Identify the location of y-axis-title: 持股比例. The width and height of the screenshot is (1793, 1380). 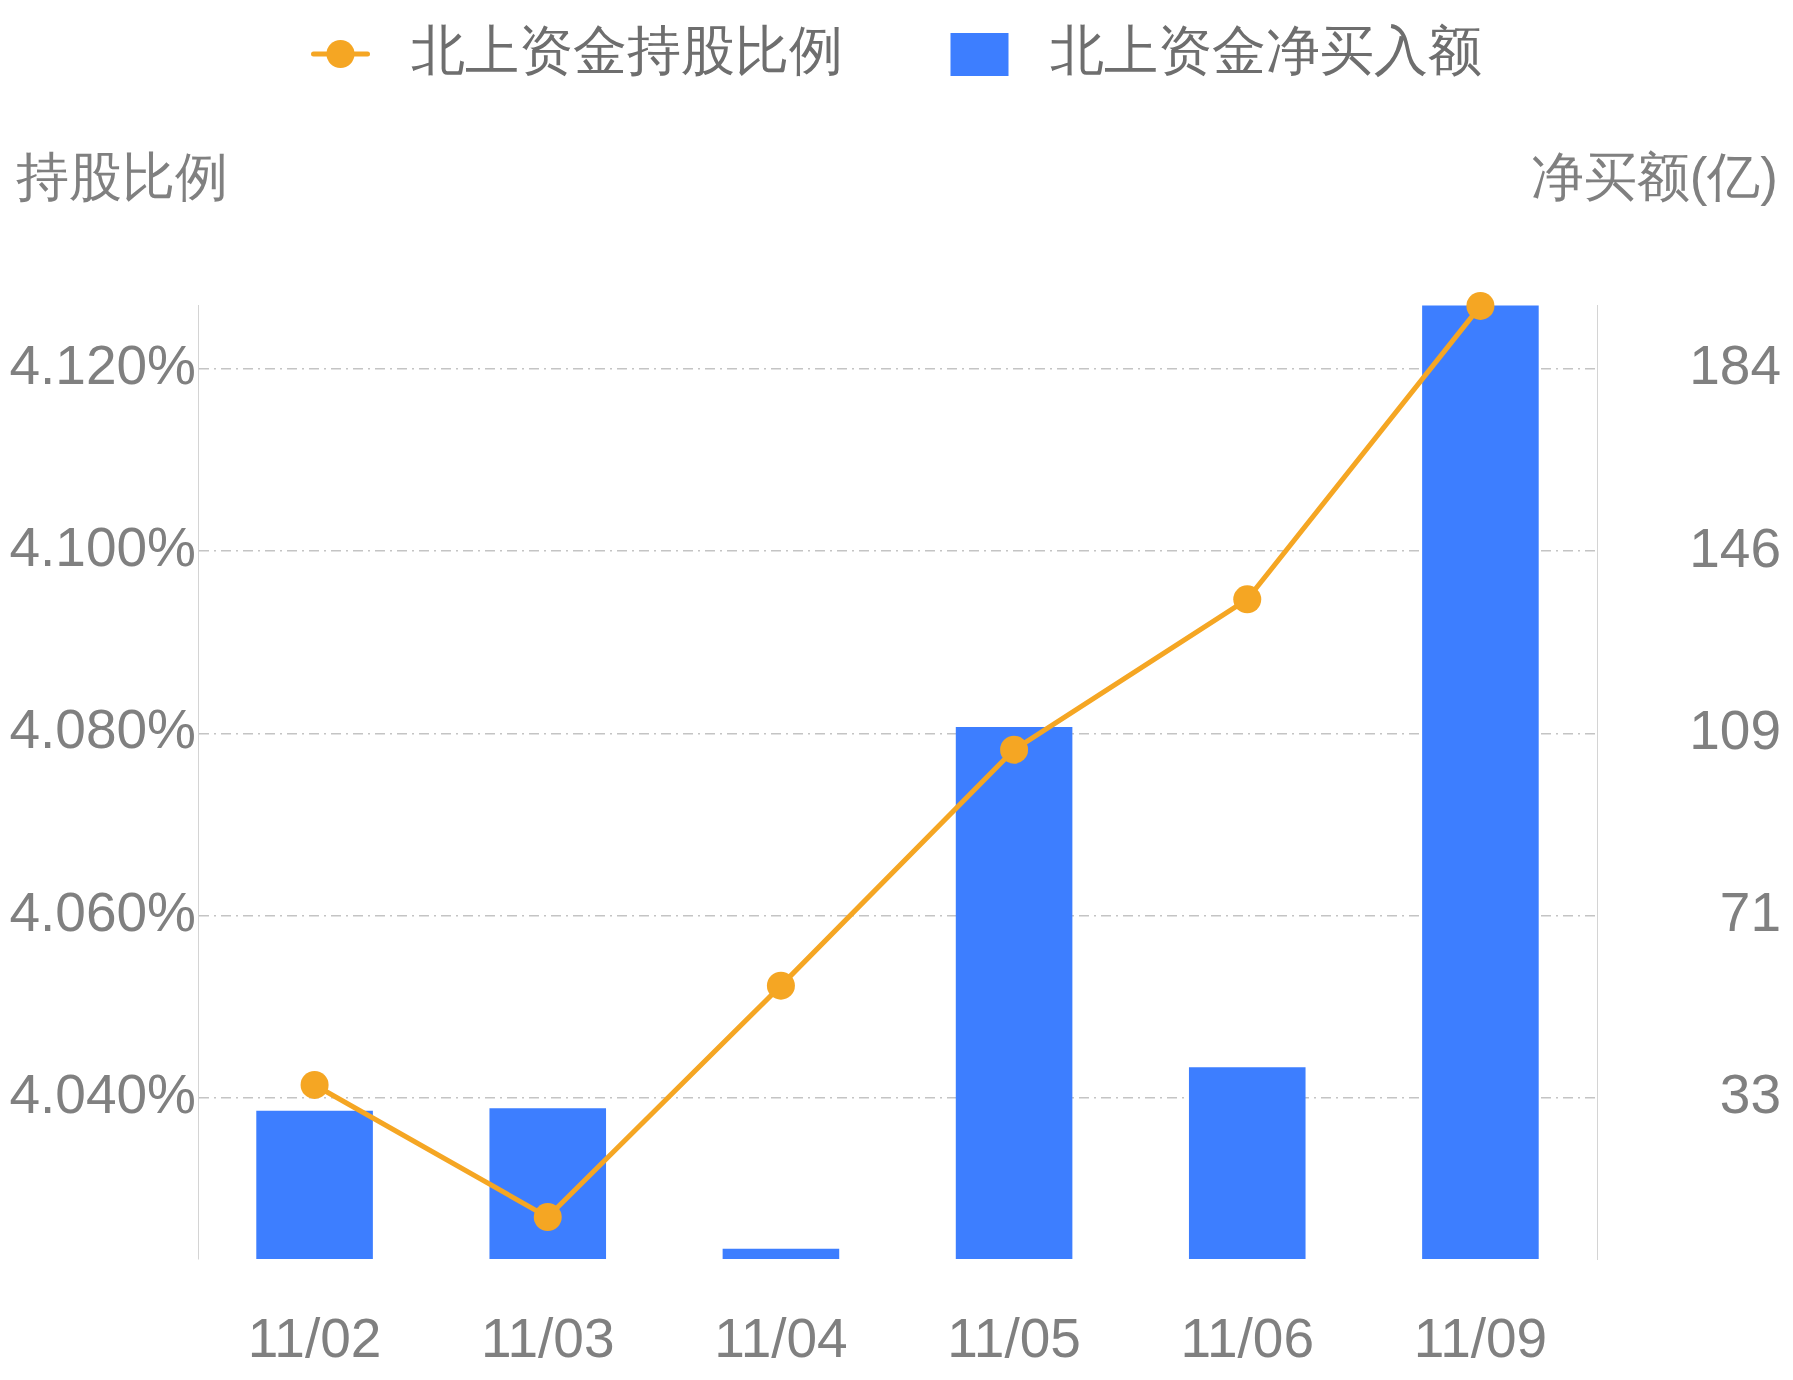
(122, 176).